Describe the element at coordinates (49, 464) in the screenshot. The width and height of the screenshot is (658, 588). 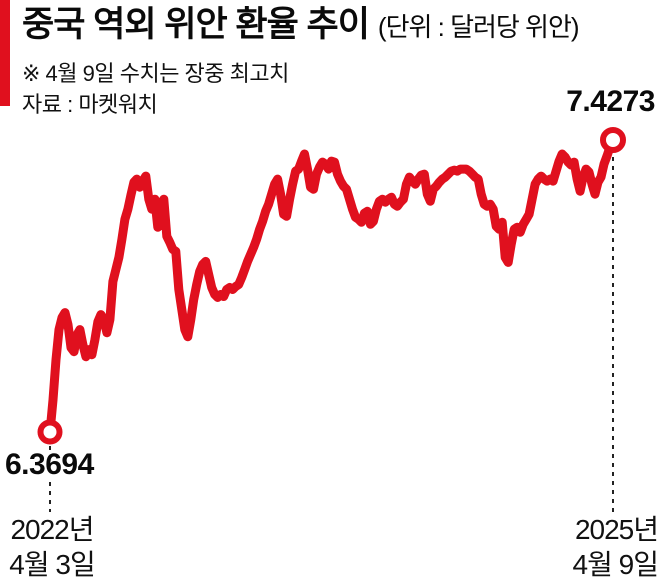
I see `start-value-label: 6.3694` at that location.